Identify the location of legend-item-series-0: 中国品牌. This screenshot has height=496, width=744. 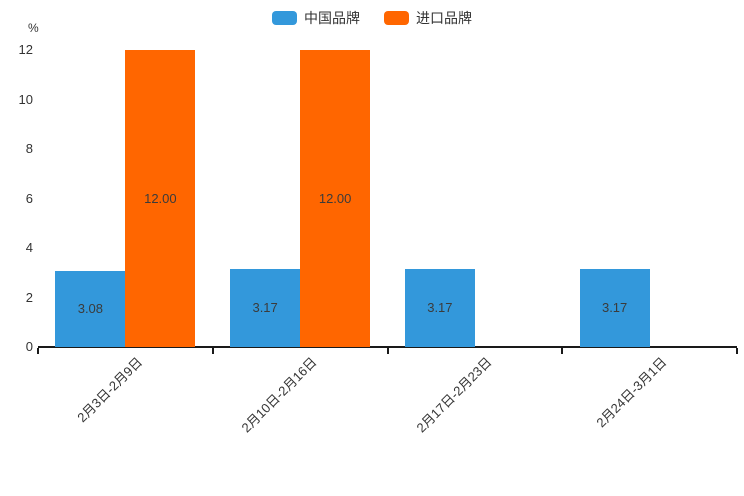
(316, 18).